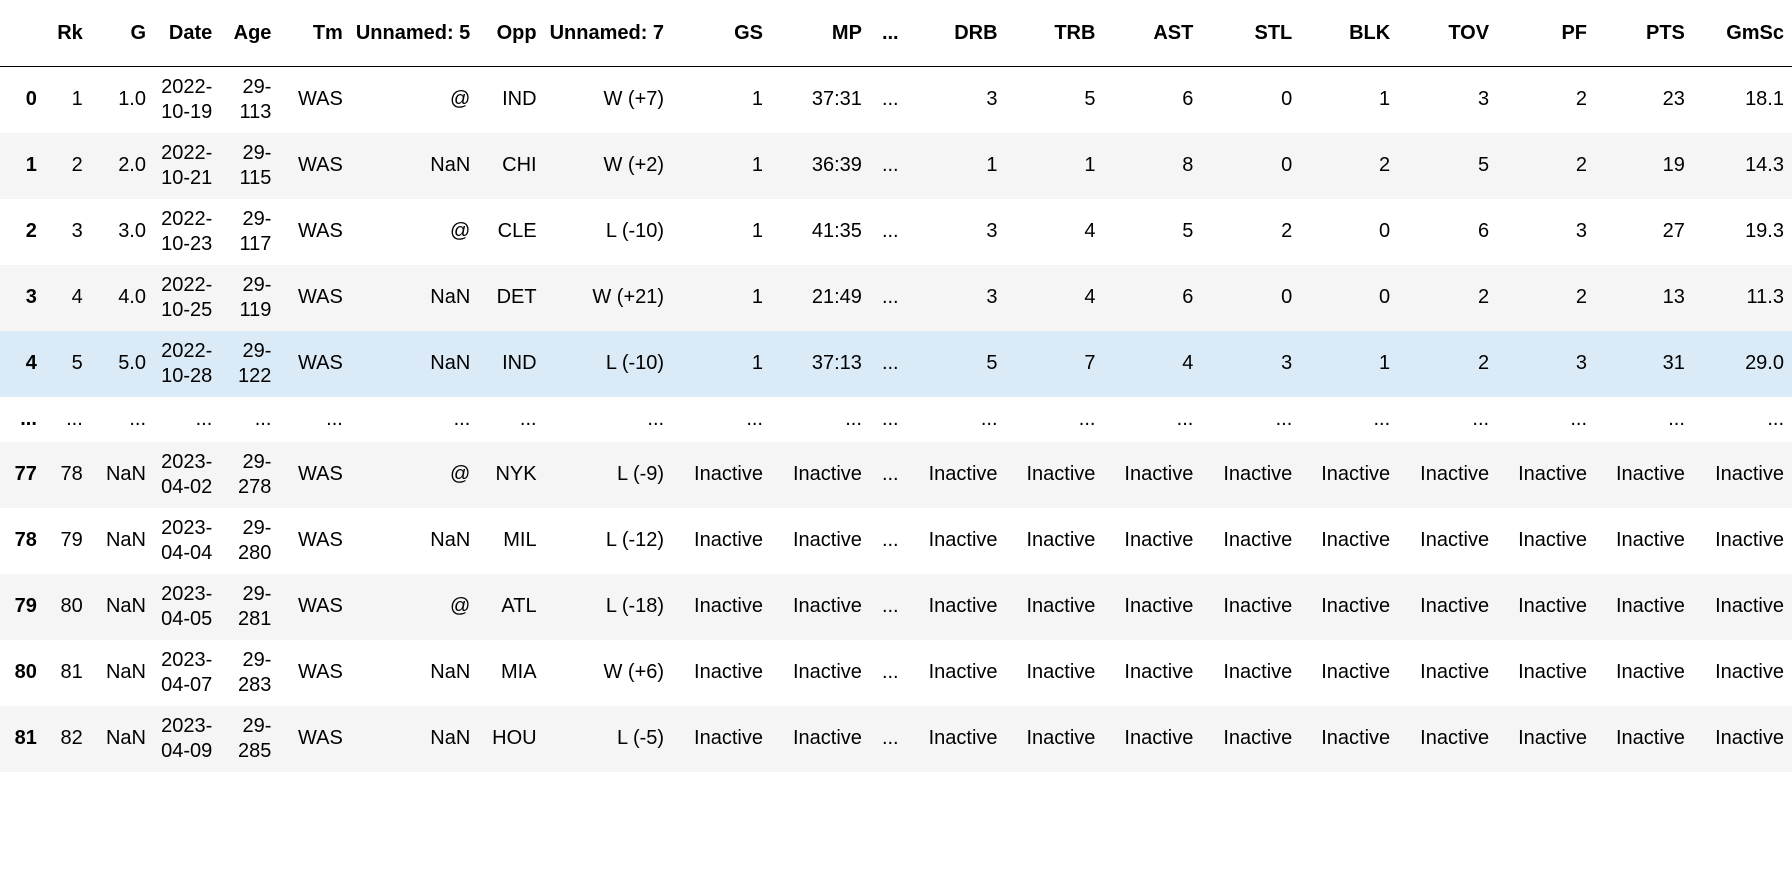 The height and width of the screenshot is (874, 1792). I want to click on cell-gmsc: 19.3, so click(1764, 231).